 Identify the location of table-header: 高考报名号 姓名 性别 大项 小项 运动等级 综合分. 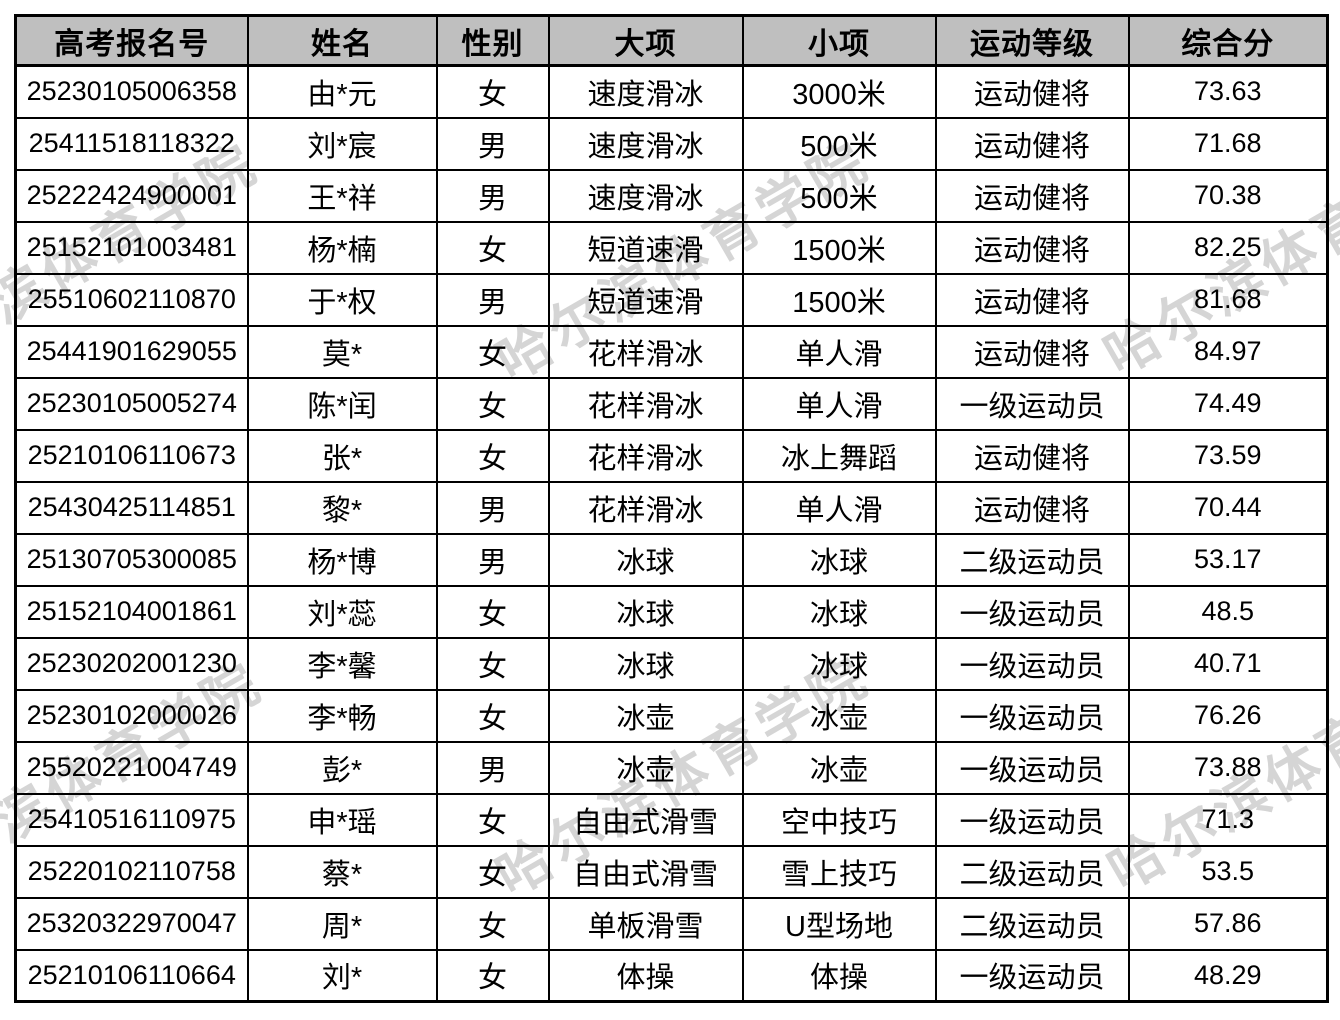
(671, 40).